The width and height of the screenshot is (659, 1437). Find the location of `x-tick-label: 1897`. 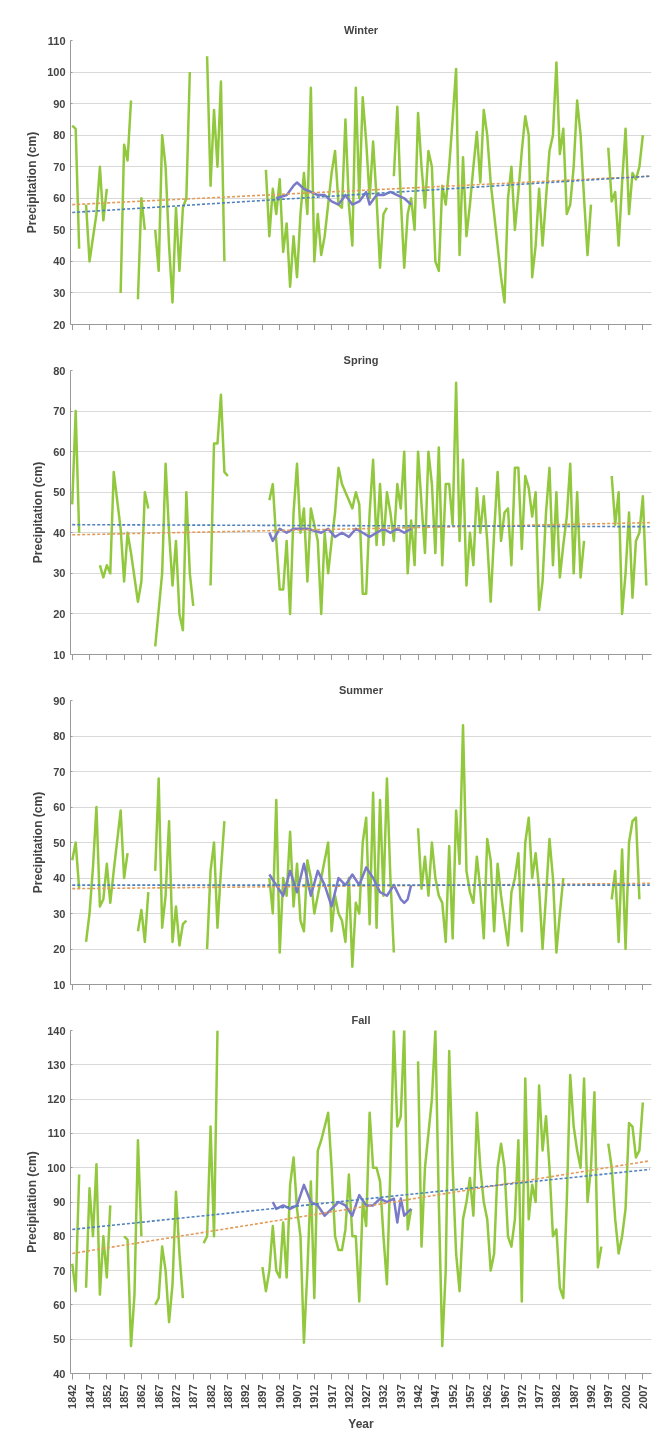

x-tick-label: 1897 is located at coordinates (262, 1396).